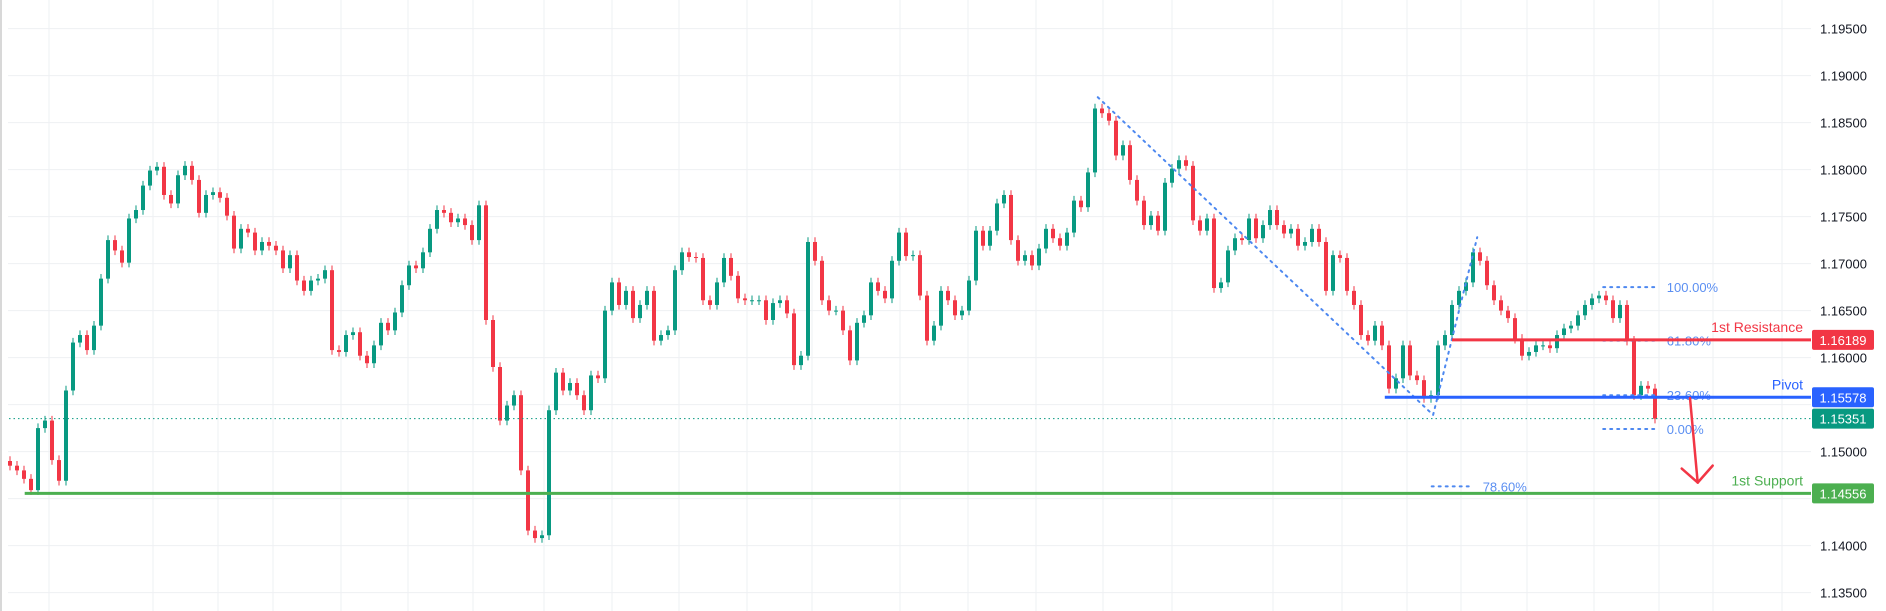 This screenshot has height=611, width=1886. Describe the element at coordinates (1843, 593) in the screenshot. I see `y-tick-label: 1.13500` at that location.